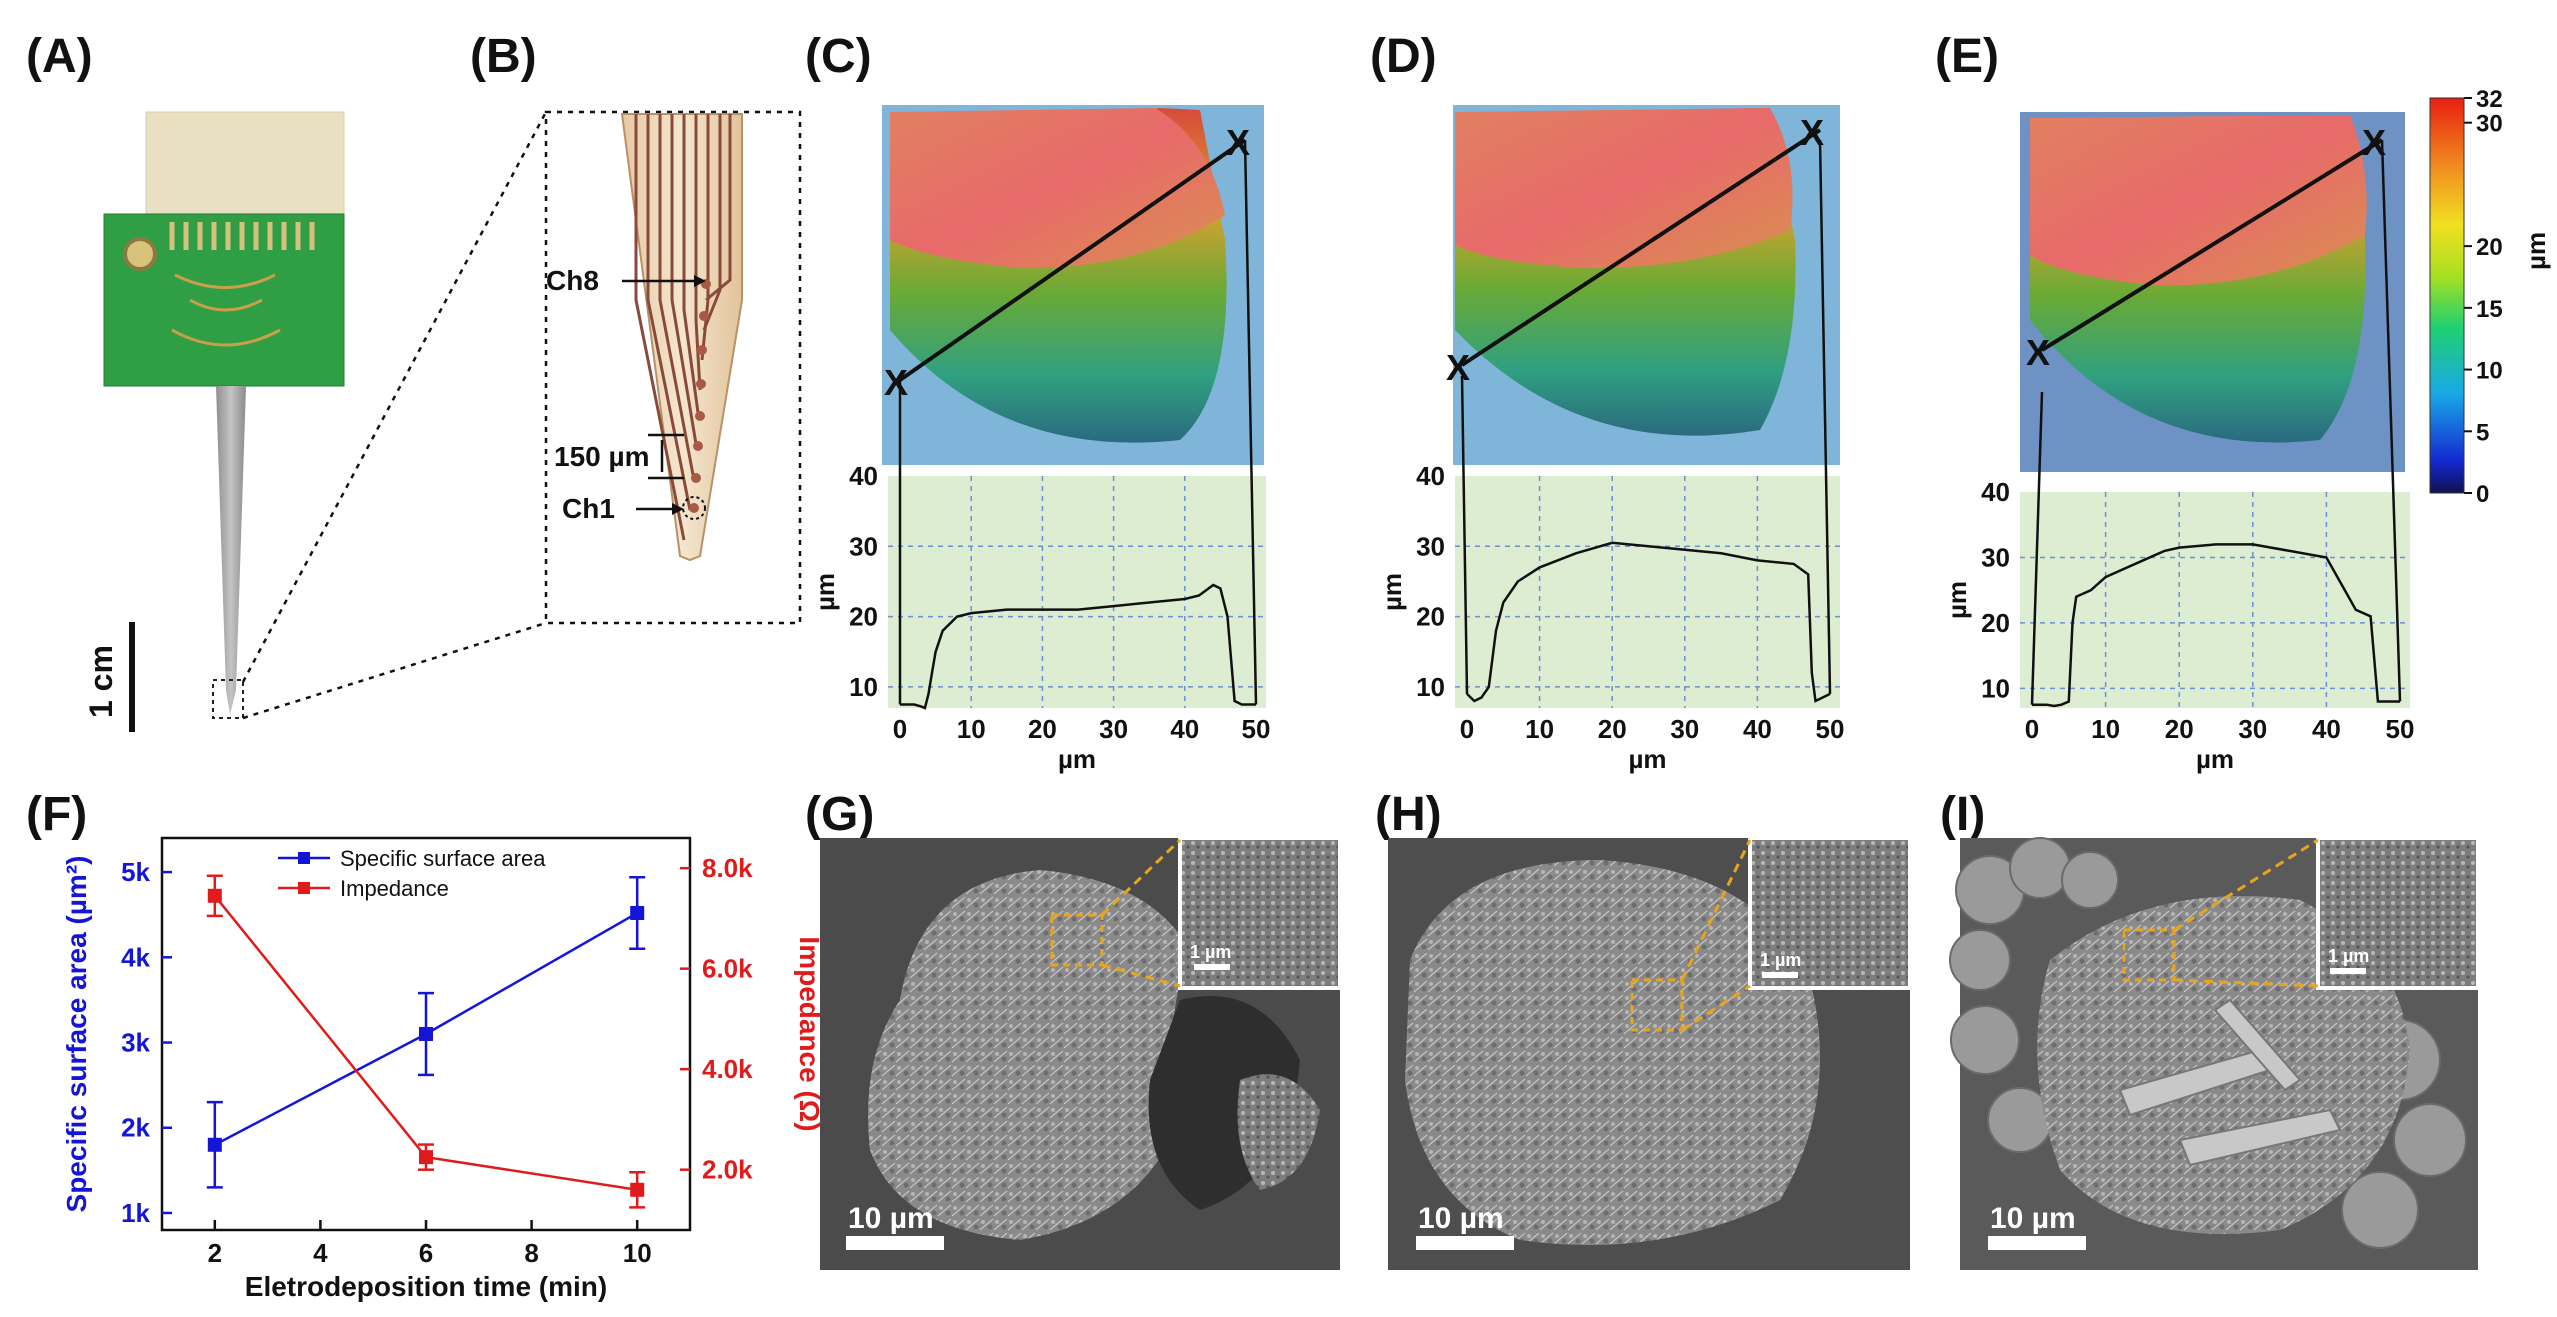  What do you see at coordinates (1408, 814) in the screenshot?
I see `panel-h-label: (H)` at bounding box center [1408, 814].